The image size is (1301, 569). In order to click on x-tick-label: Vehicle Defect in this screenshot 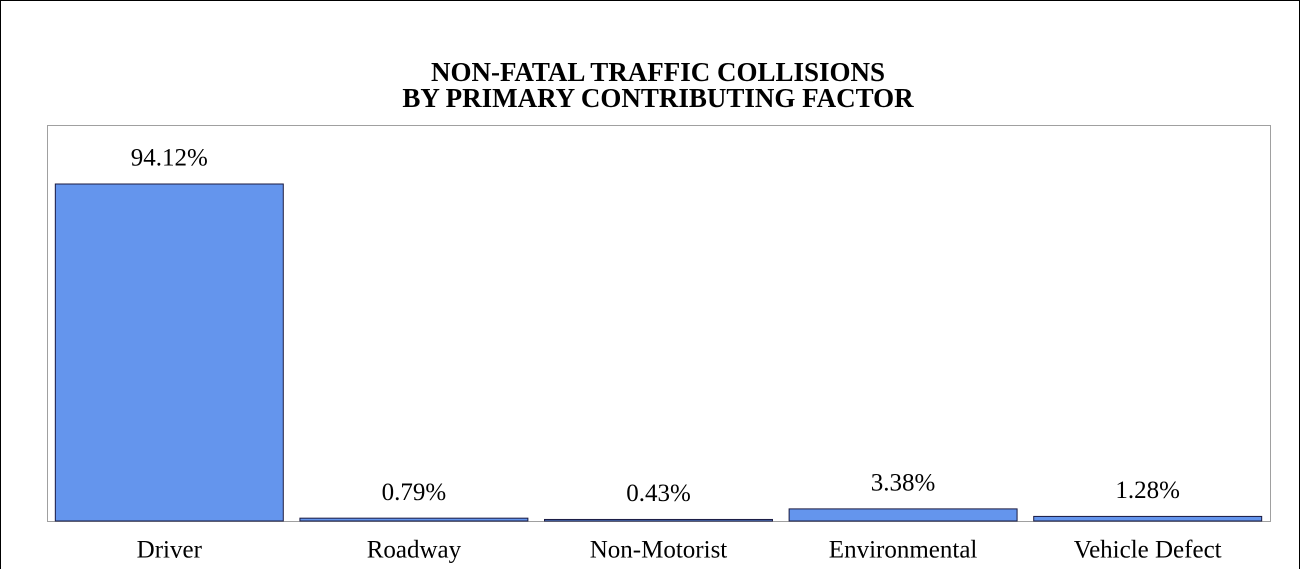, I will do `click(1148, 550)`.